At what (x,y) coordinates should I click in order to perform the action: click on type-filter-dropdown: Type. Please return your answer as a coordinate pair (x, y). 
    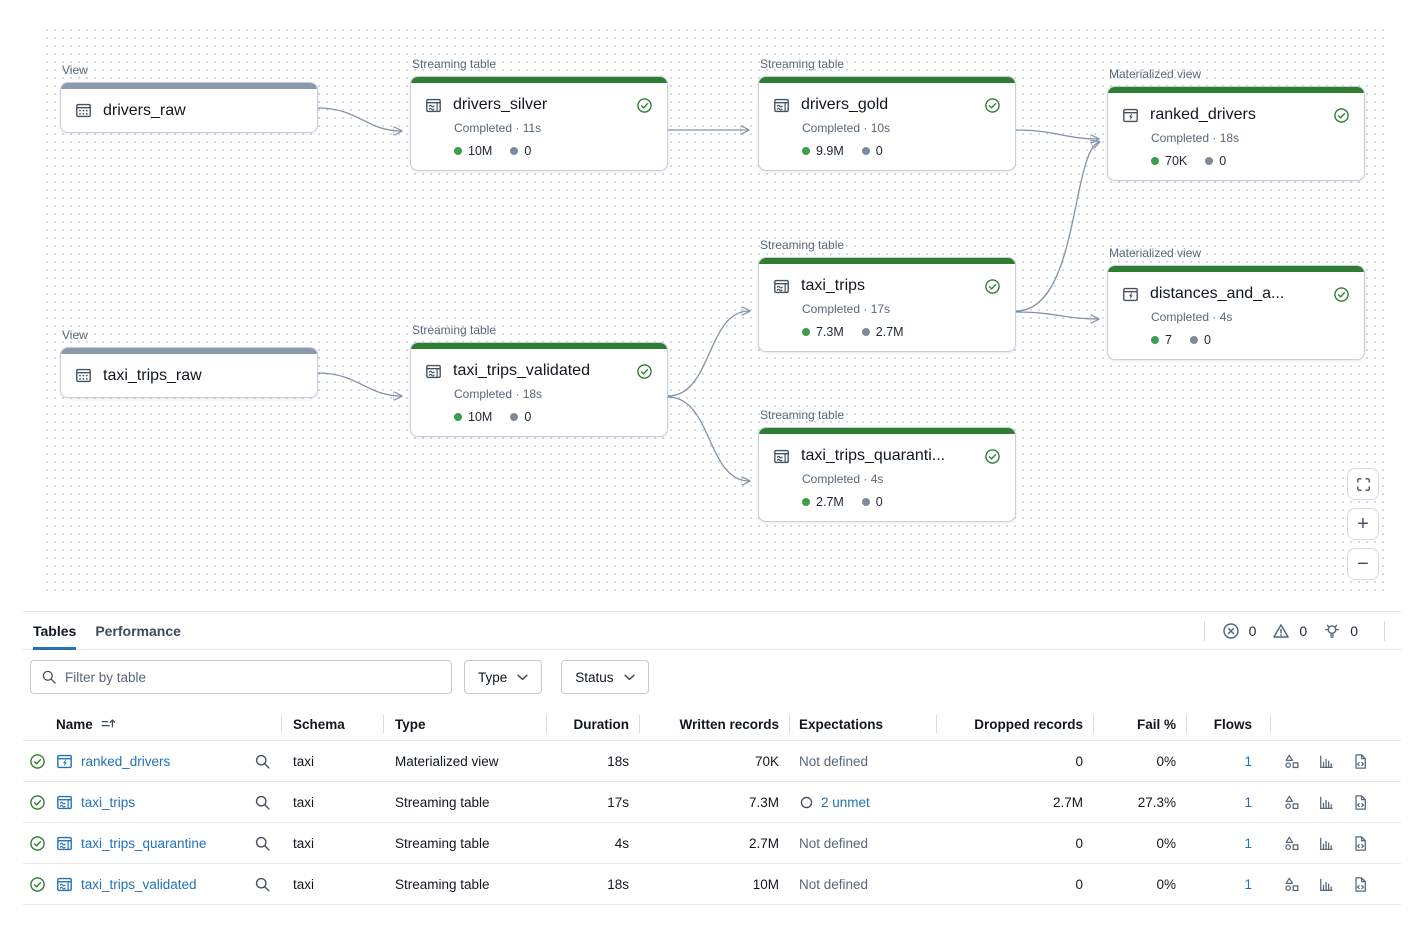
    Looking at the image, I should click on (503, 677).